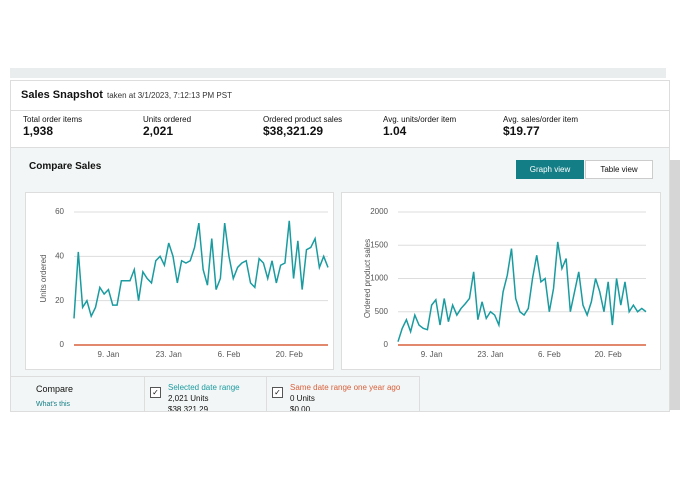  What do you see at coordinates (303, 119) in the screenshot?
I see `metric-label: Ordered product sales` at bounding box center [303, 119].